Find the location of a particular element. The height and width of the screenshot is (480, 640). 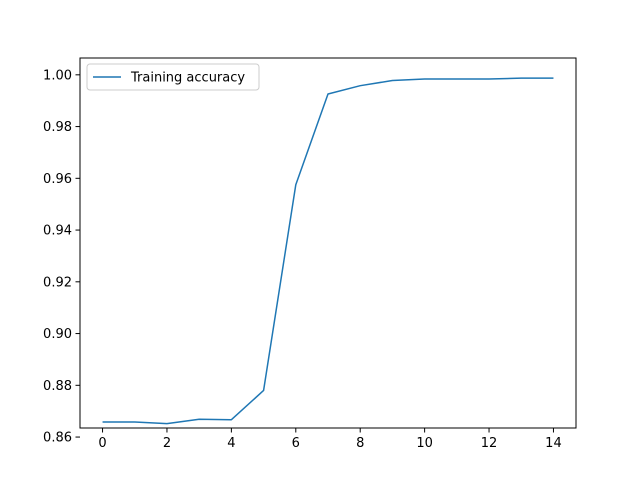

y-tick-label: 0.96 is located at coordinates (57, 179).